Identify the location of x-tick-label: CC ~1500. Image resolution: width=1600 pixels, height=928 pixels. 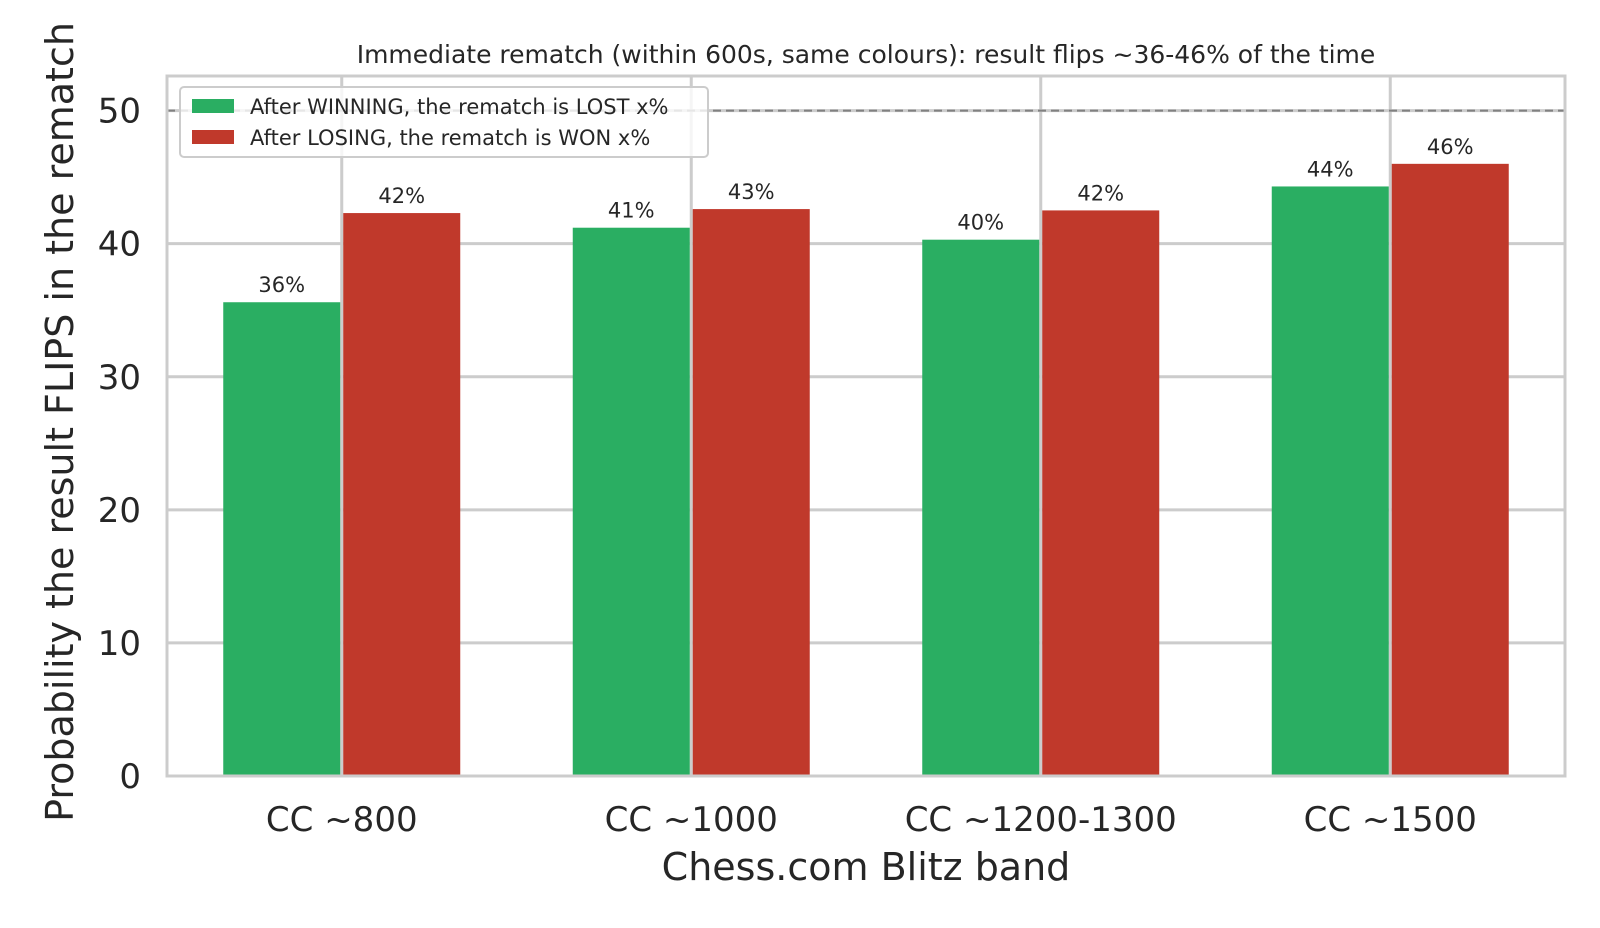
(1390, 820).